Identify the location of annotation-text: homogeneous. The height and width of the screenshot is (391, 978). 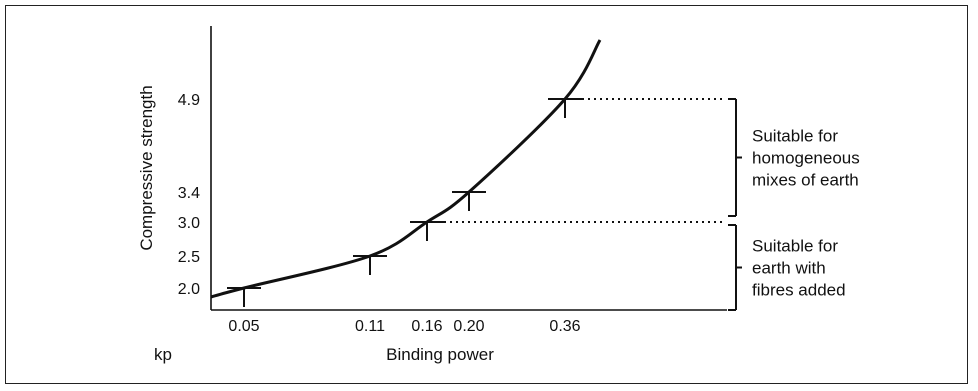
(806, 158).